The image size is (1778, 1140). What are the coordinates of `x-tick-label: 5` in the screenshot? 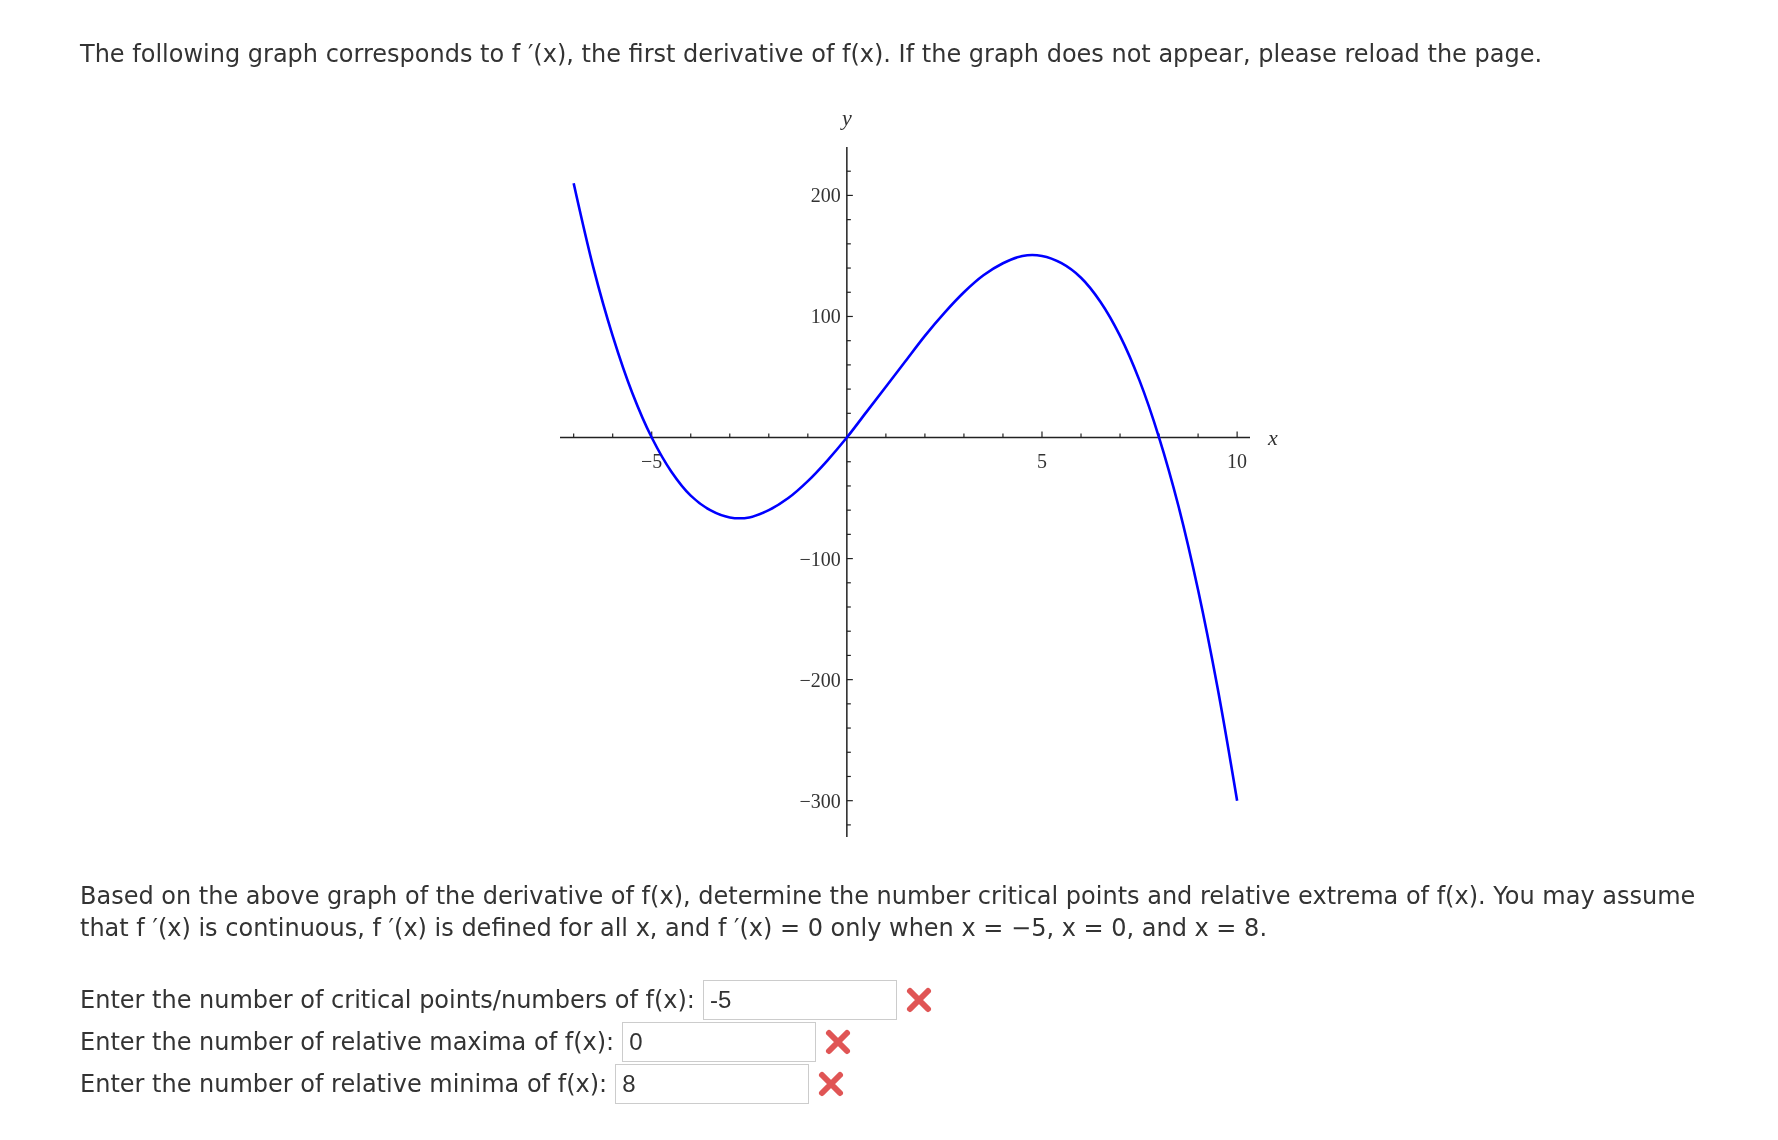 It's located at (1041, 460).